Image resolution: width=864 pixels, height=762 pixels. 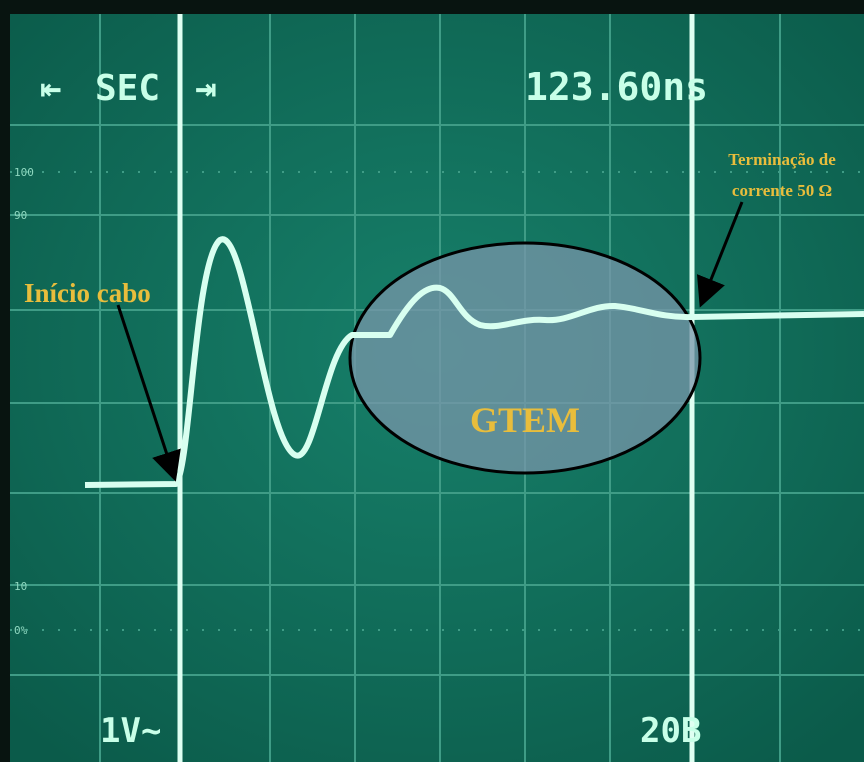 What do you see at coordinates (51, 88) in the screenshot?
I see `sweep-icon-left: ⇤` at bounding box center [51, 88].